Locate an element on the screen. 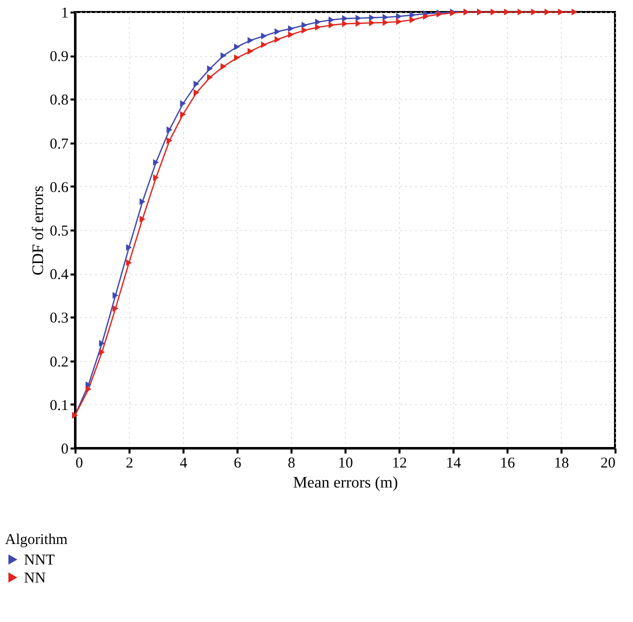  y-tick-label: 0.1 is located at coordinates (59, 406).